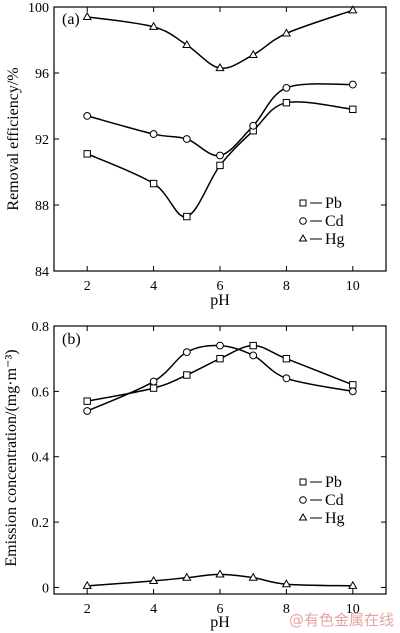 The width and height of the screenshot is (400, 633). What do you see at coordinates (320, 482) in the screenshot?
I see `legend-item-pb-b: Pb` at bounding box center [320, 482].